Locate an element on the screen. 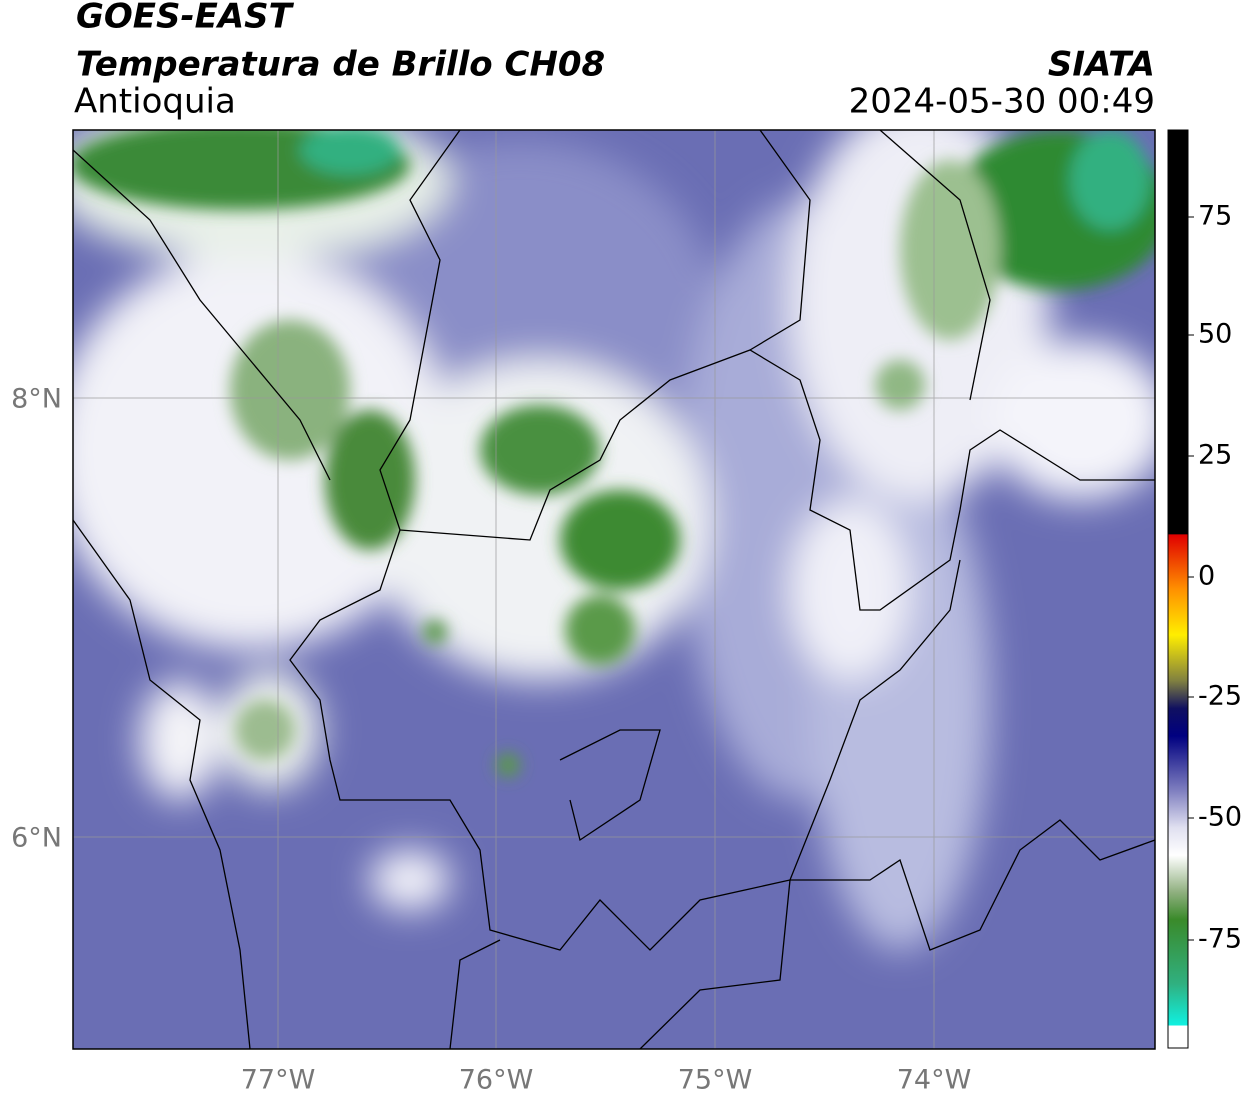 The image size is (1252, 1103). lat-tick-label: 8°N is located at coordinates (36, 399).